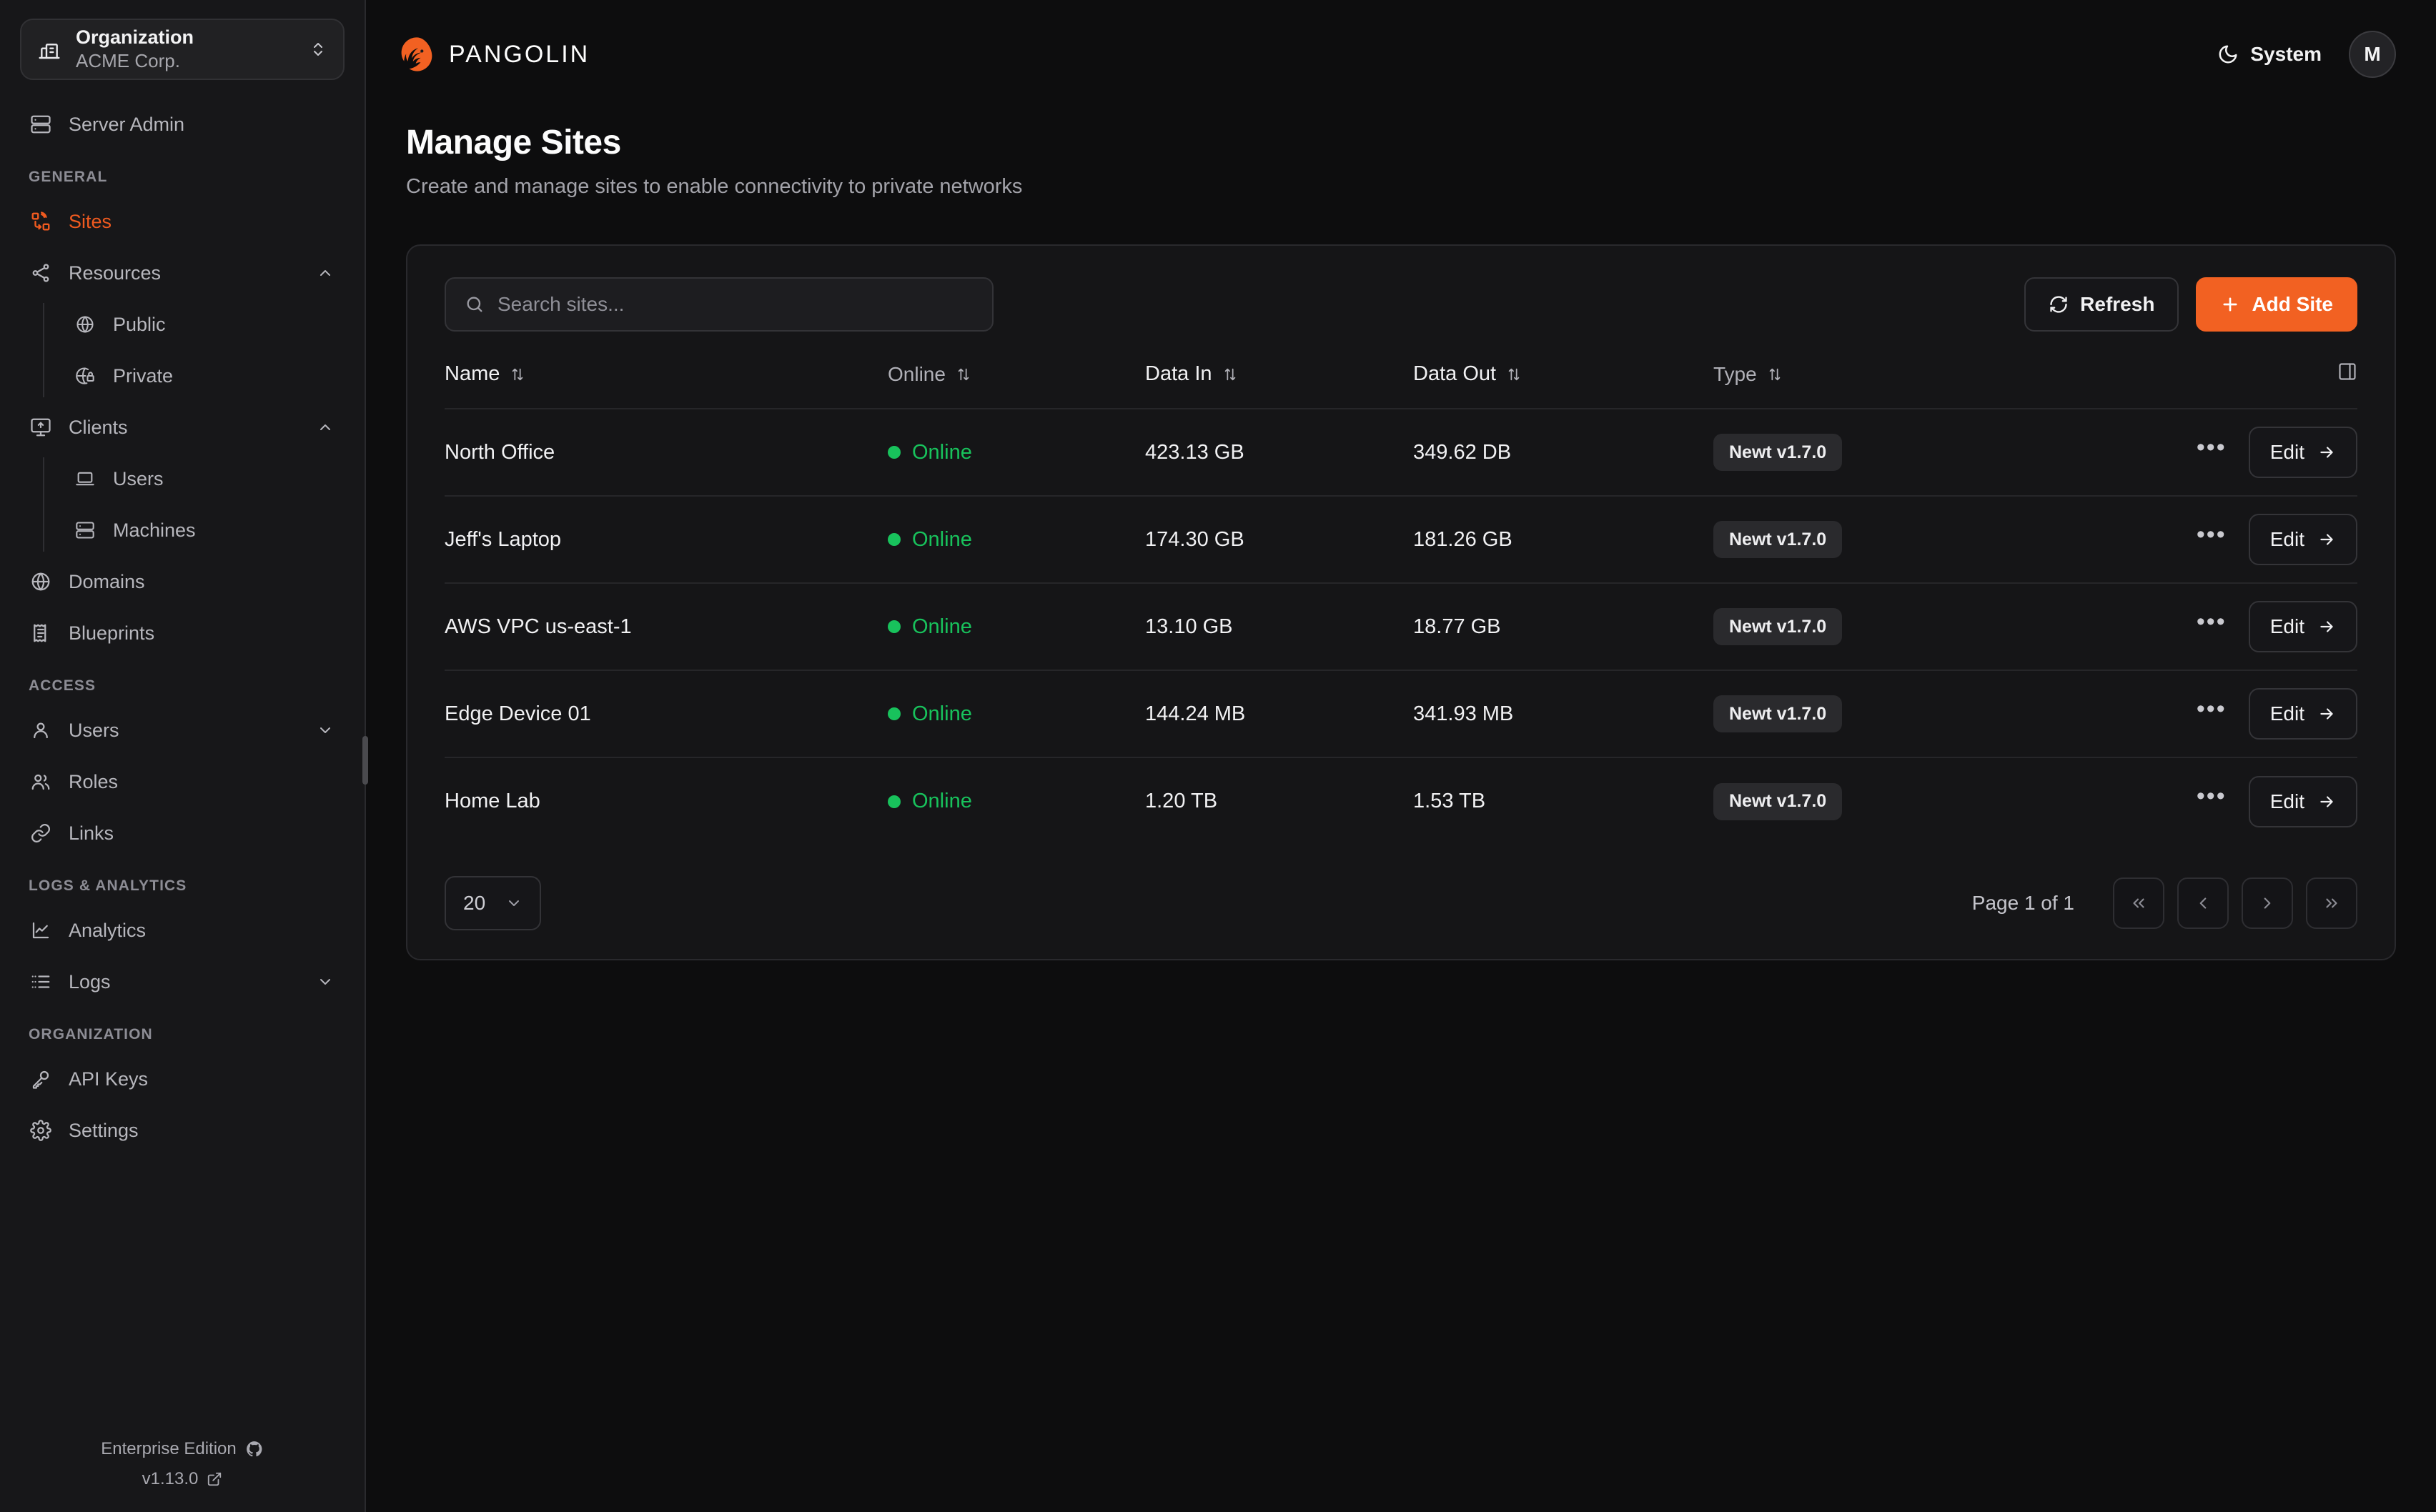  What do you see at coordinates (365, 760) in the screenshot?
I see `sidebar-scrollbar-thumb` at bounding box center [365, 760].